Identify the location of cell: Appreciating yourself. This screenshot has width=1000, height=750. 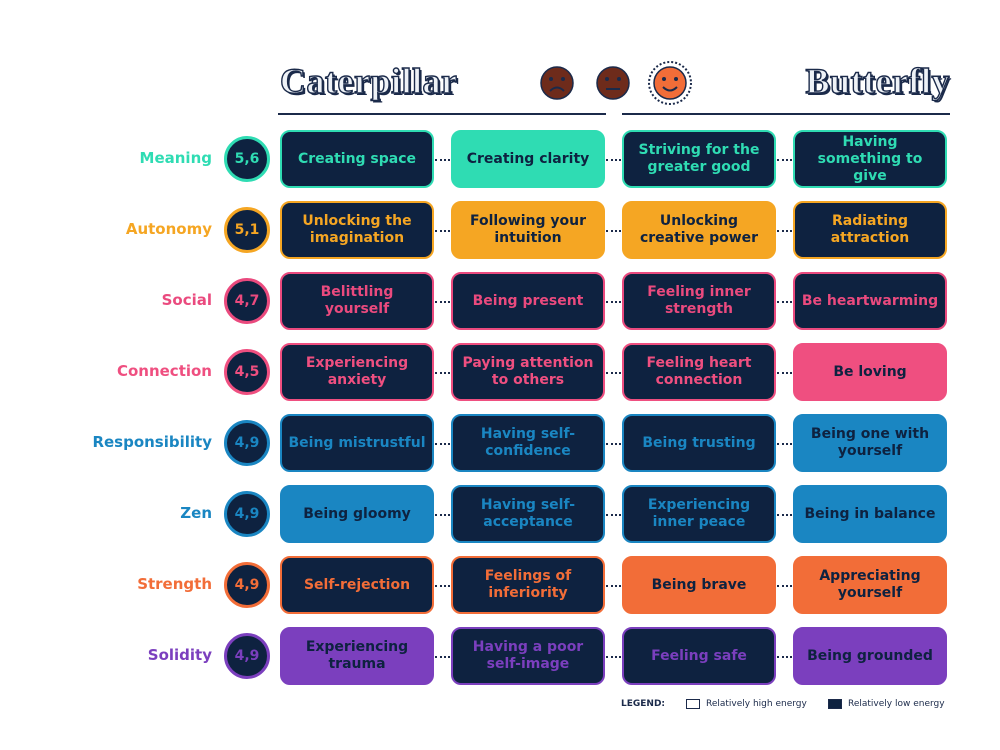
(870, 585).